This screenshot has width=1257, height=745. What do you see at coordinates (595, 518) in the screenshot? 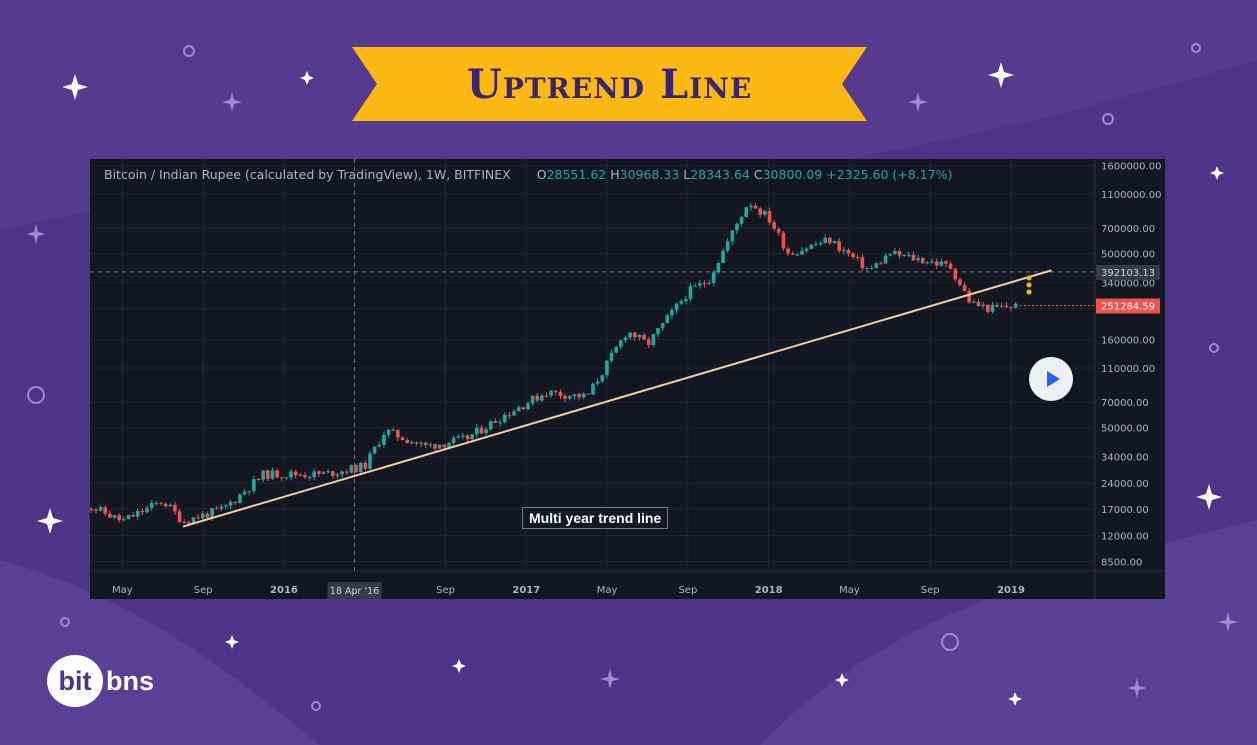
I see `trend-line-annotation: Multi year trend line` at bounding box center [595, 518].